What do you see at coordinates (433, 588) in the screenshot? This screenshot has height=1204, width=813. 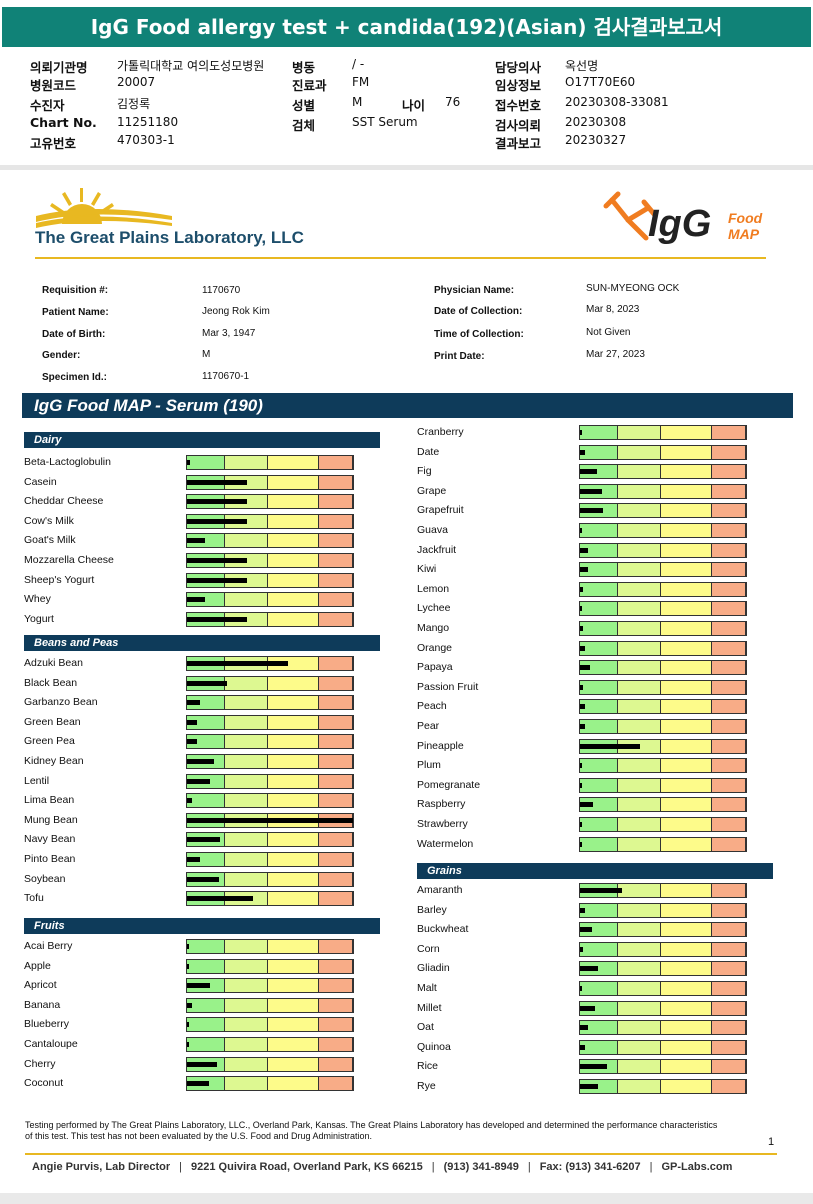 I see `food-name: Lemon` at bounding box center [433, 588].